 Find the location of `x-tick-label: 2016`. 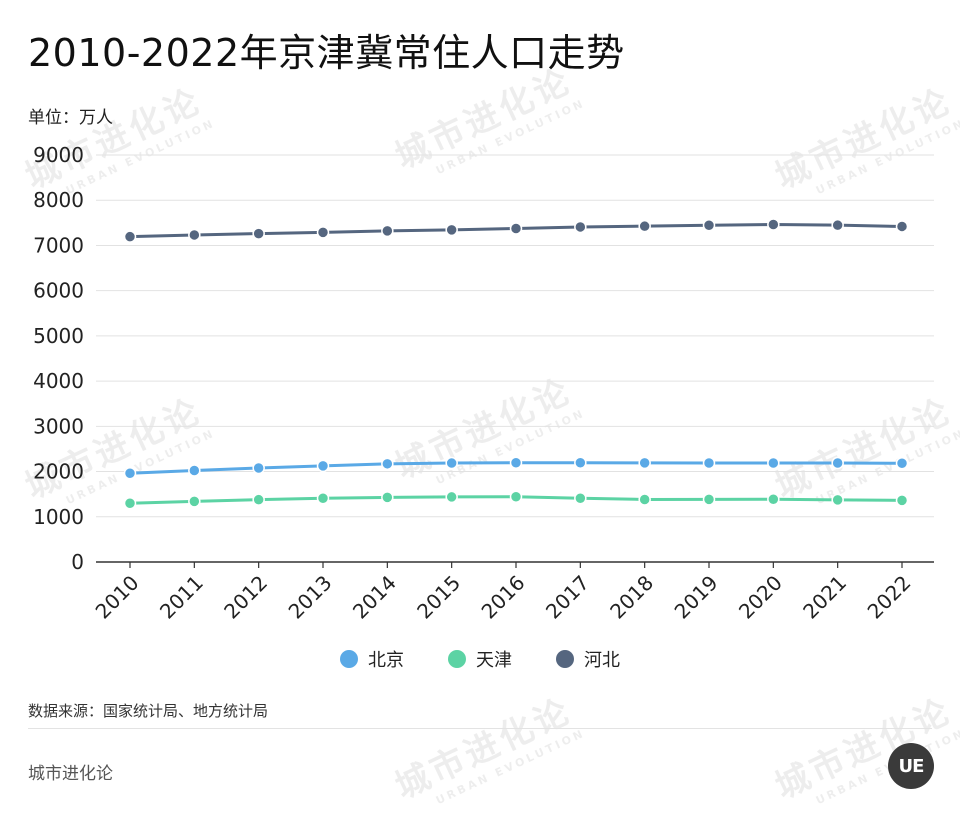

x-tick-label: 2016 is located at coordinates (503, 597).